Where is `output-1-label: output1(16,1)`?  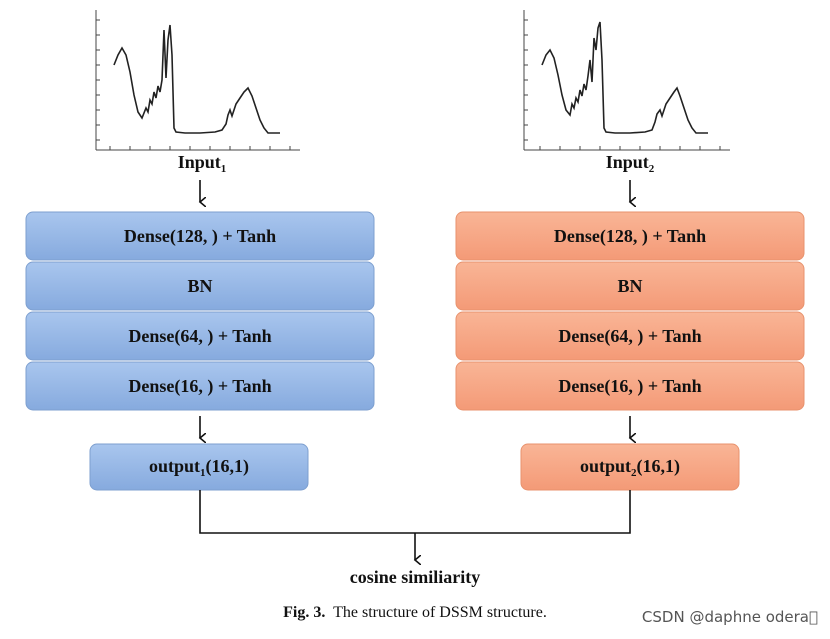 output-1-label: output1(16,1) is located at coordinates (199, 467).